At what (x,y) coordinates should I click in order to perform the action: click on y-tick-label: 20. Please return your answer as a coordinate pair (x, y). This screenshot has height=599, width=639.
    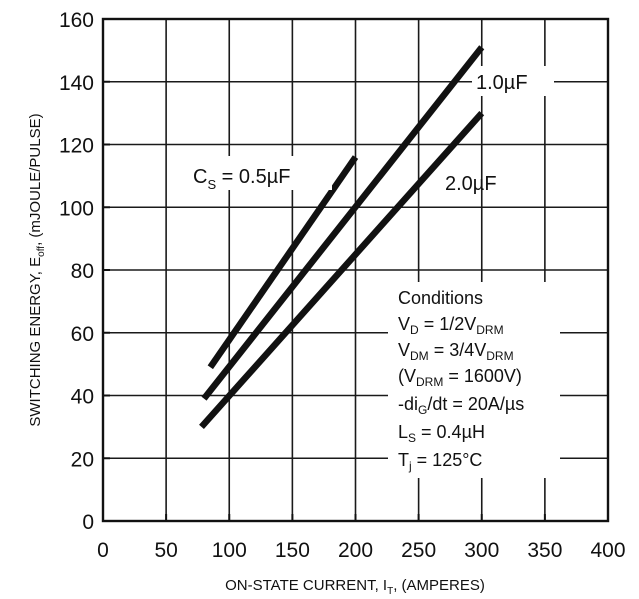
    Looking at the image, I should click on (82, 459).